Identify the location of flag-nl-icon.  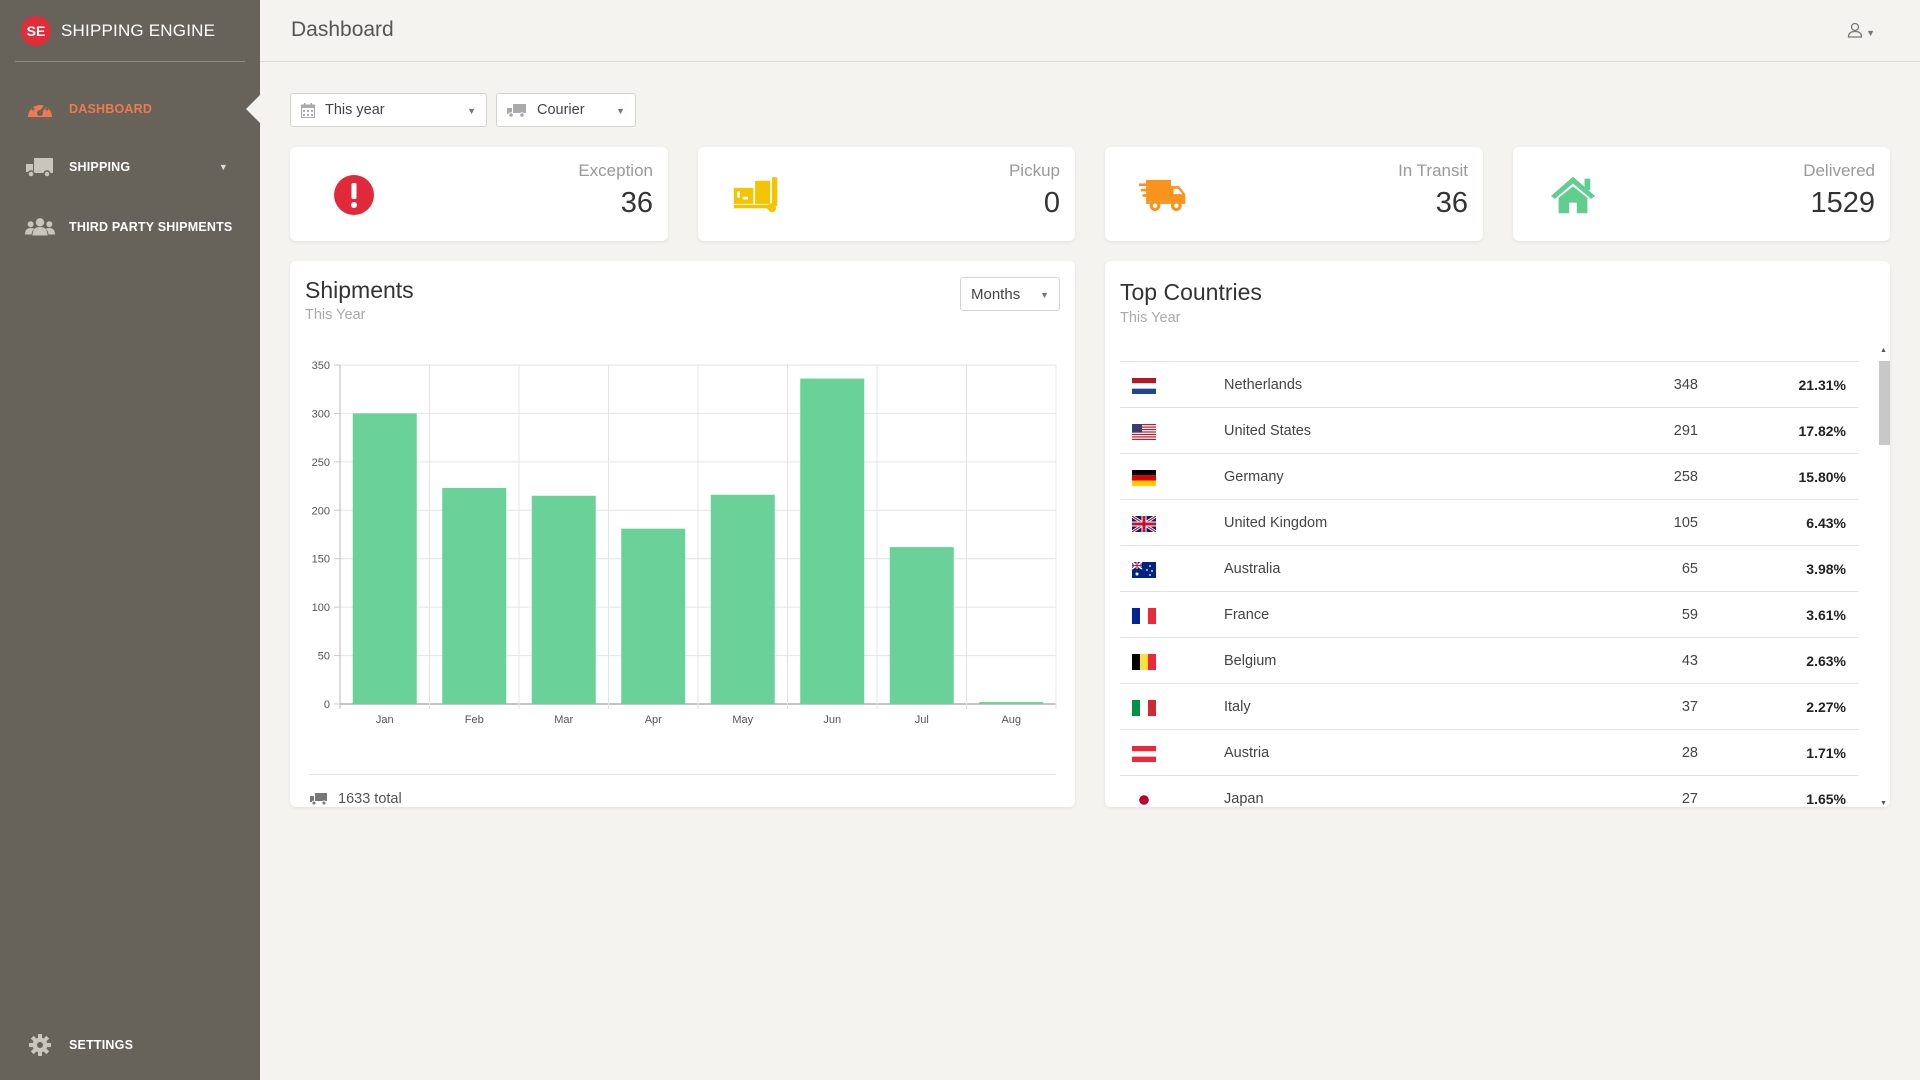
(1144, 386).